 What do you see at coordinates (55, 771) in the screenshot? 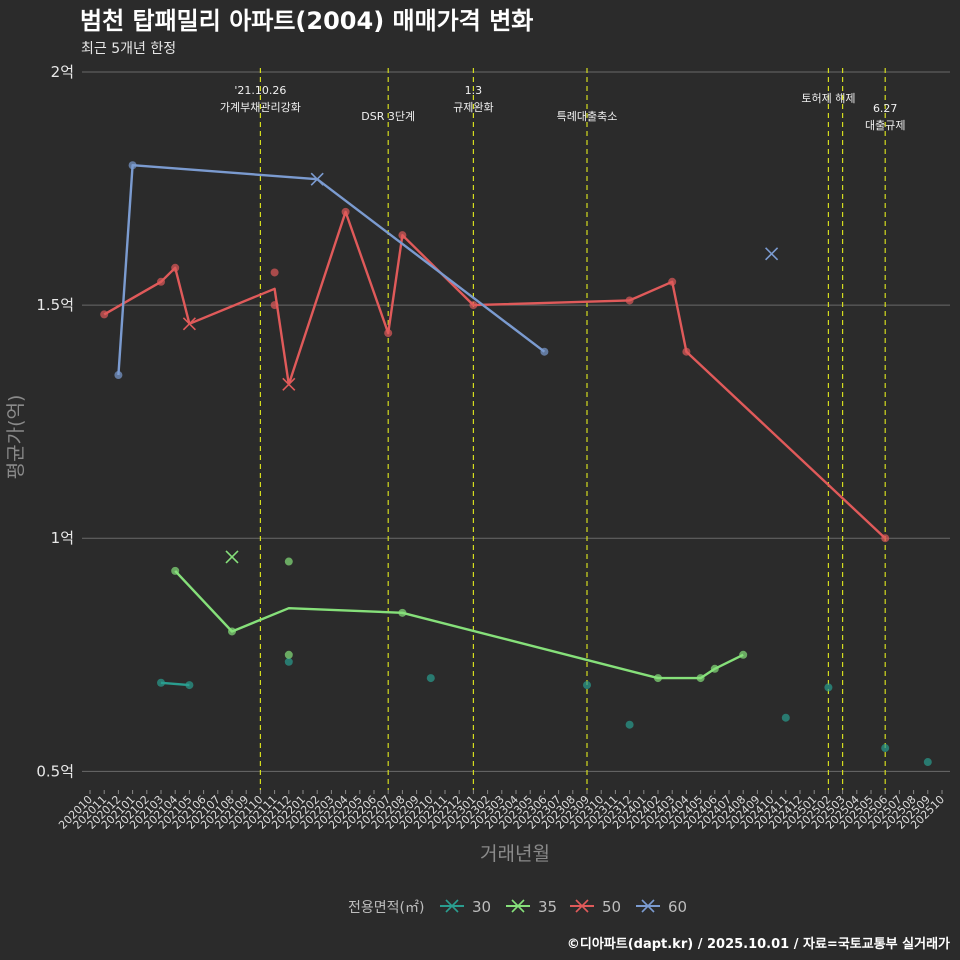
I see `y-tick-label: 0.5억` at bounding box center [55, 771].